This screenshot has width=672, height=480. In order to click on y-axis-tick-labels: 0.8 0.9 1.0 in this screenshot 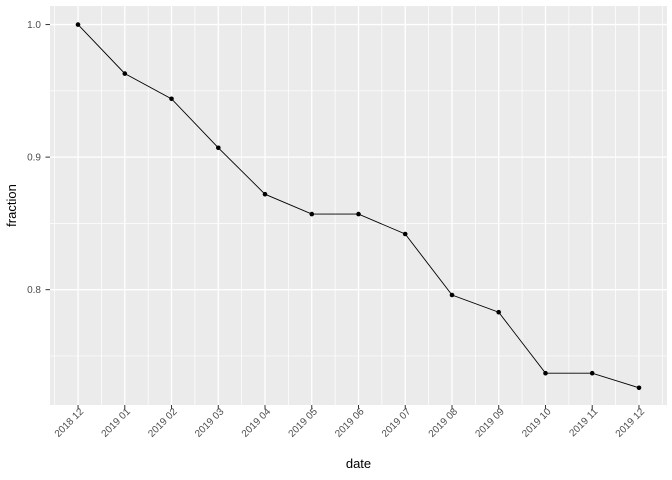, I will do `click(34, 158)`.